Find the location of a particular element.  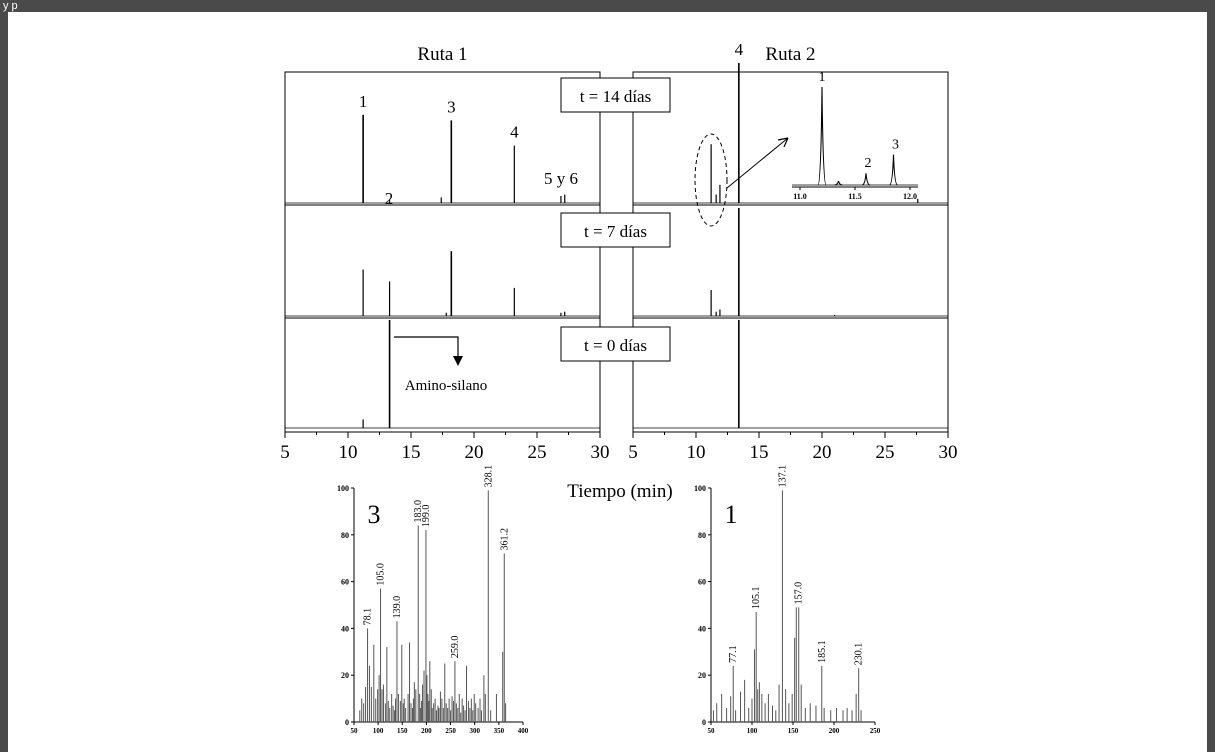

inset-peak-label: 3 is located at coordinates (895, 145).